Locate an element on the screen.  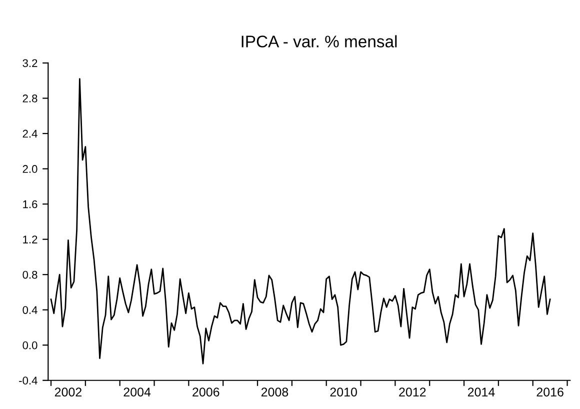
chart-title: IPCA - var. % mensal is located at coordinates (319, 41).